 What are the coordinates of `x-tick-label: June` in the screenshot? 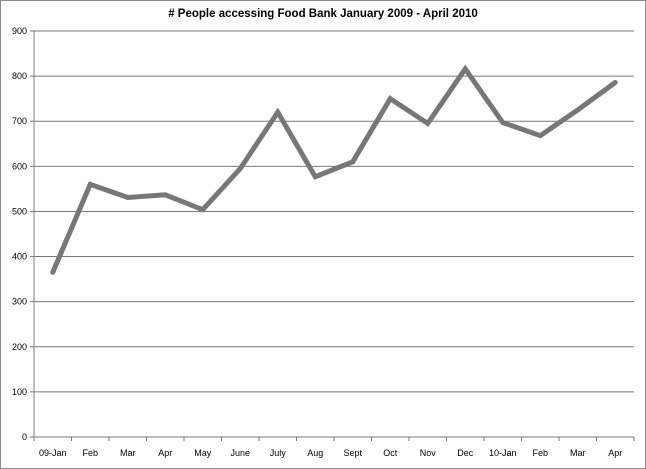 It's located at (240, 453).